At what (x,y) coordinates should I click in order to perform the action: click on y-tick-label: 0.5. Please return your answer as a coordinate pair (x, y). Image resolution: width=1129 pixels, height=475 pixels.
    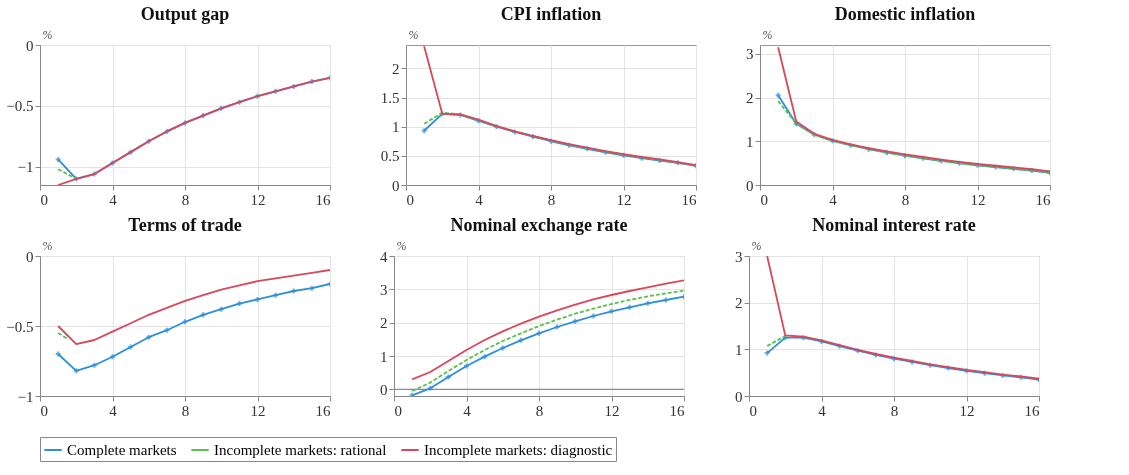
    Looking at the image, I should click on (390, 156).